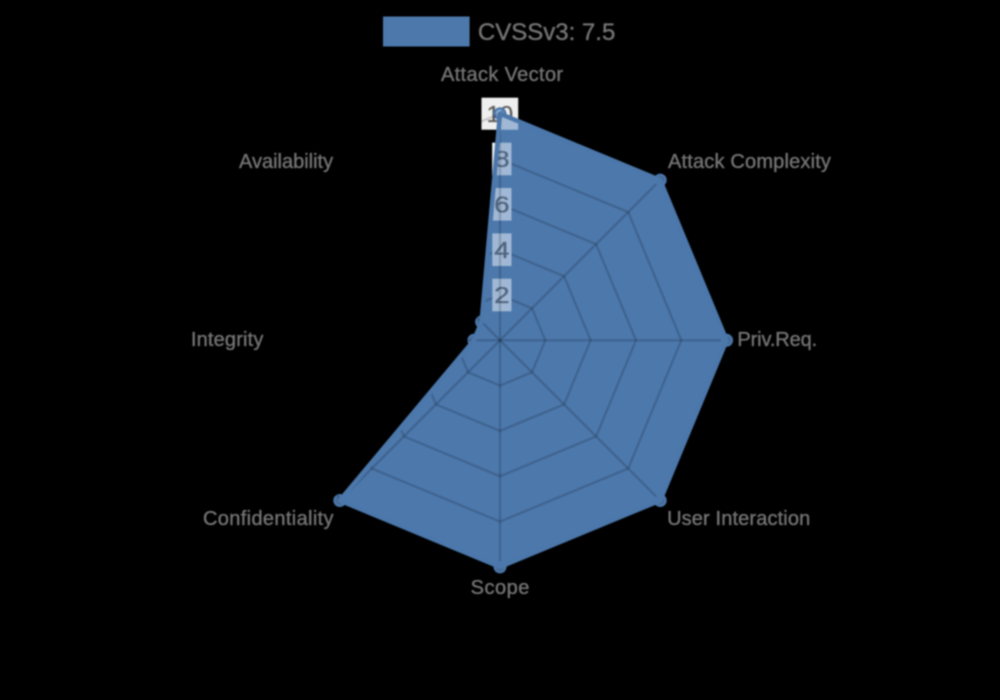 This screenshot has width=1000, height=700. Describe the element at coordinates (502, 295) in the screenshot. I see `svg-text: 2` at that location.